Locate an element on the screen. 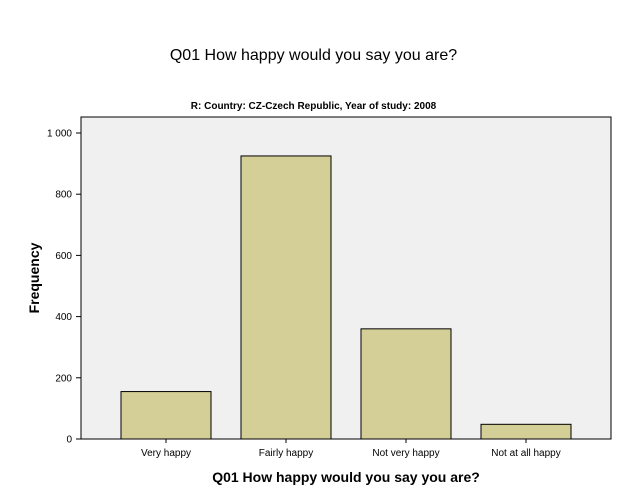 This screenshot has height=502, width=627. chart-title: Q01 How happy would you say you are? is located at coordinates (313, 55).